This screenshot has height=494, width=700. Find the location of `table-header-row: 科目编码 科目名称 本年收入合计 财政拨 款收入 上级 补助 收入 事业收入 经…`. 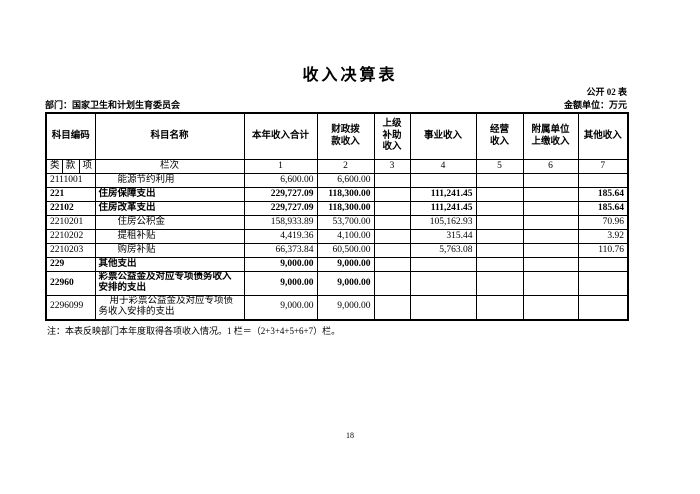

table-header-row: 科目编码 科目名称 本年收入合计 财政拨 款收入 上级 补助 收入 事业收入 经… is located at coordinates (337, 136).